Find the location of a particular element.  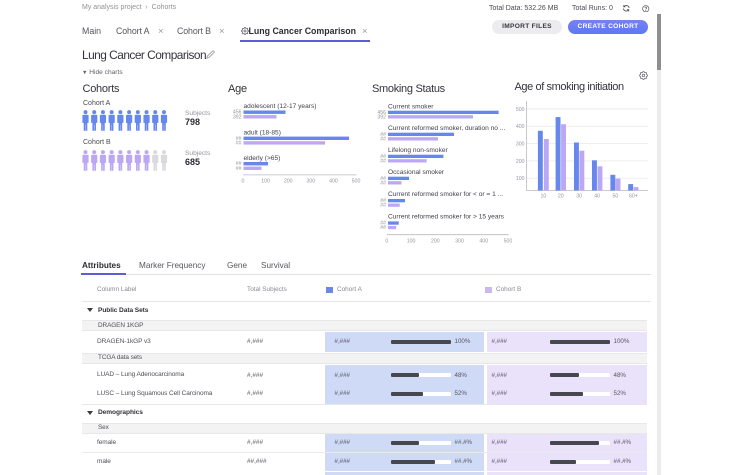

svg-text: Lifelong non-smoker is located at coordinates (418, 150).